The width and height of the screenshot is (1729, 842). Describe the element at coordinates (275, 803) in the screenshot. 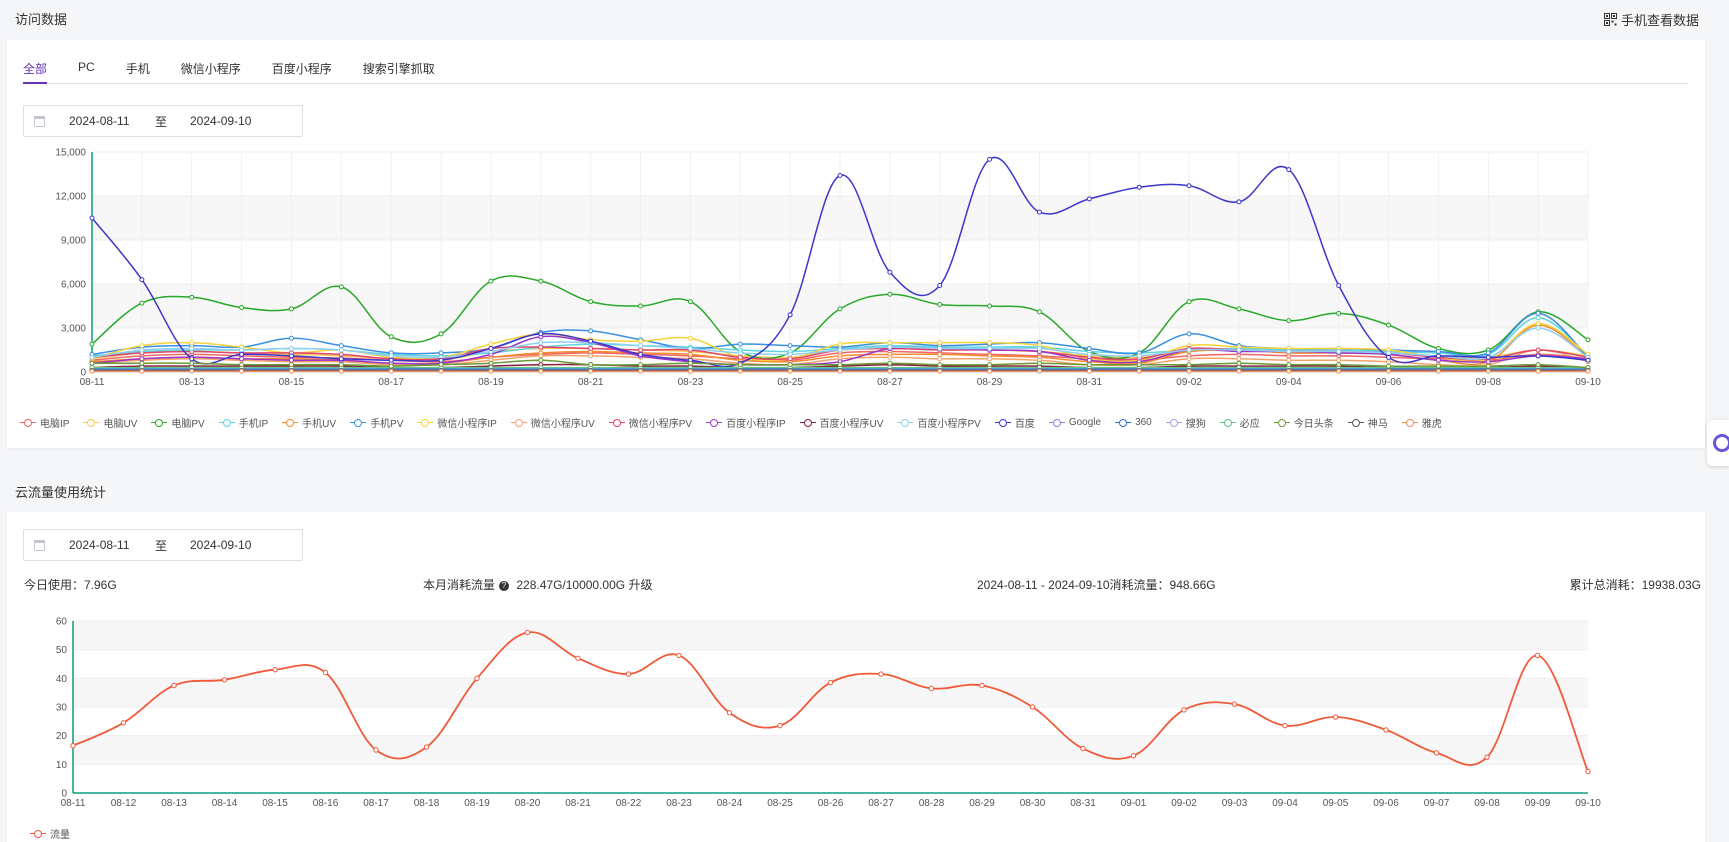

I see `x-tick-label: 08-15` at that location.